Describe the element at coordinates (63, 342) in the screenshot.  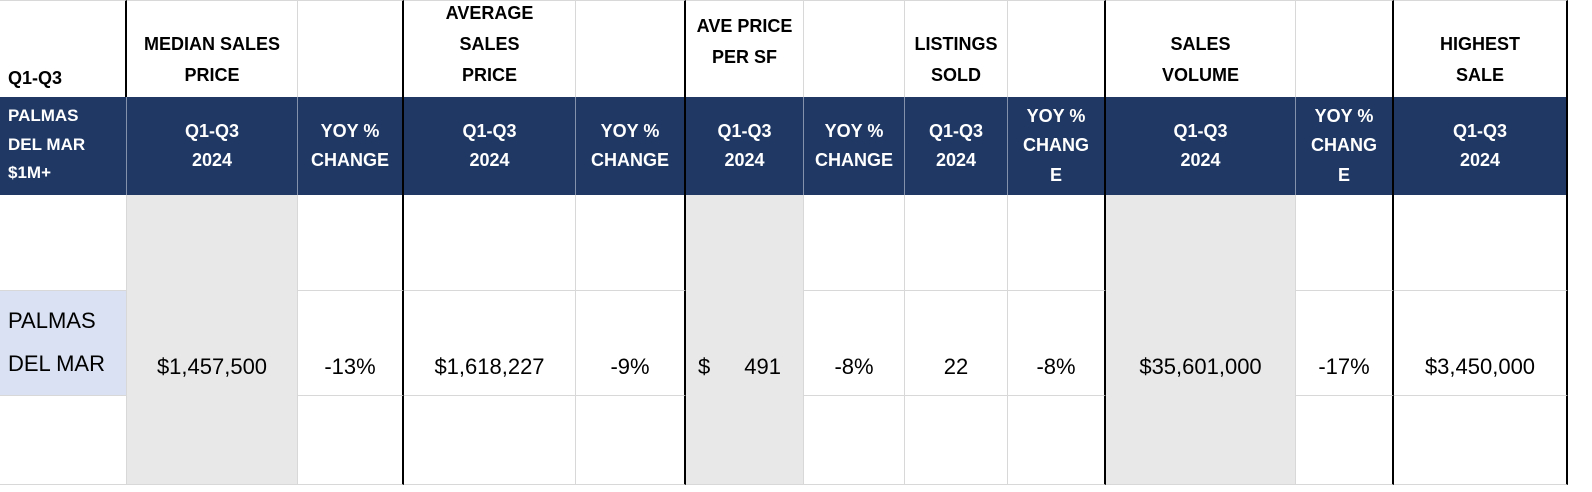
I see `row-label-palmas-del-mar: PALMAS DEL MAR` at that location.